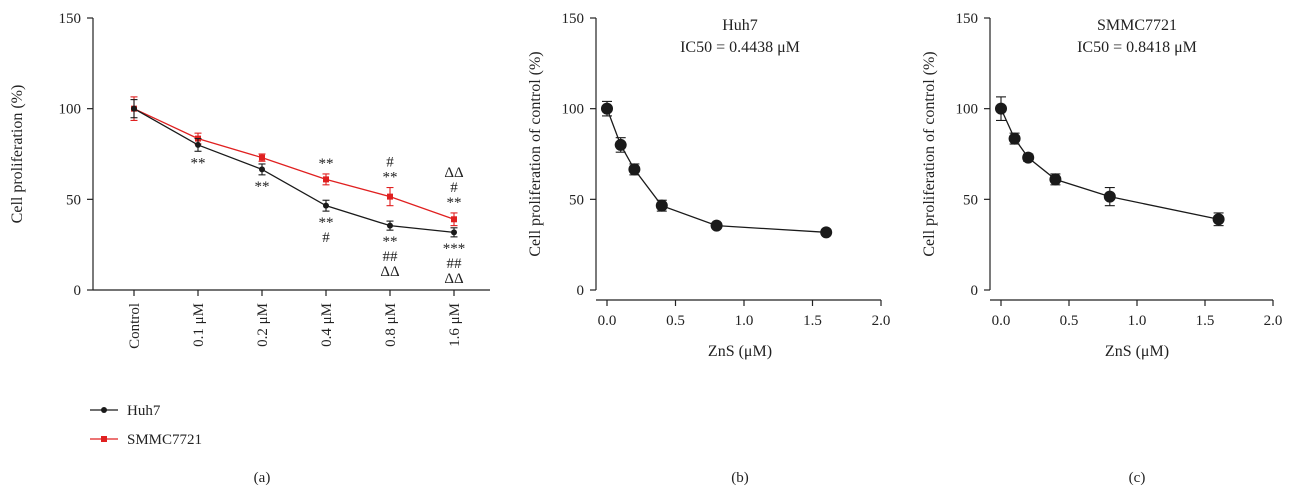  I want to click on panel-c-subtitle: IC50 = 0.8418 μM, so click(1137, 47).